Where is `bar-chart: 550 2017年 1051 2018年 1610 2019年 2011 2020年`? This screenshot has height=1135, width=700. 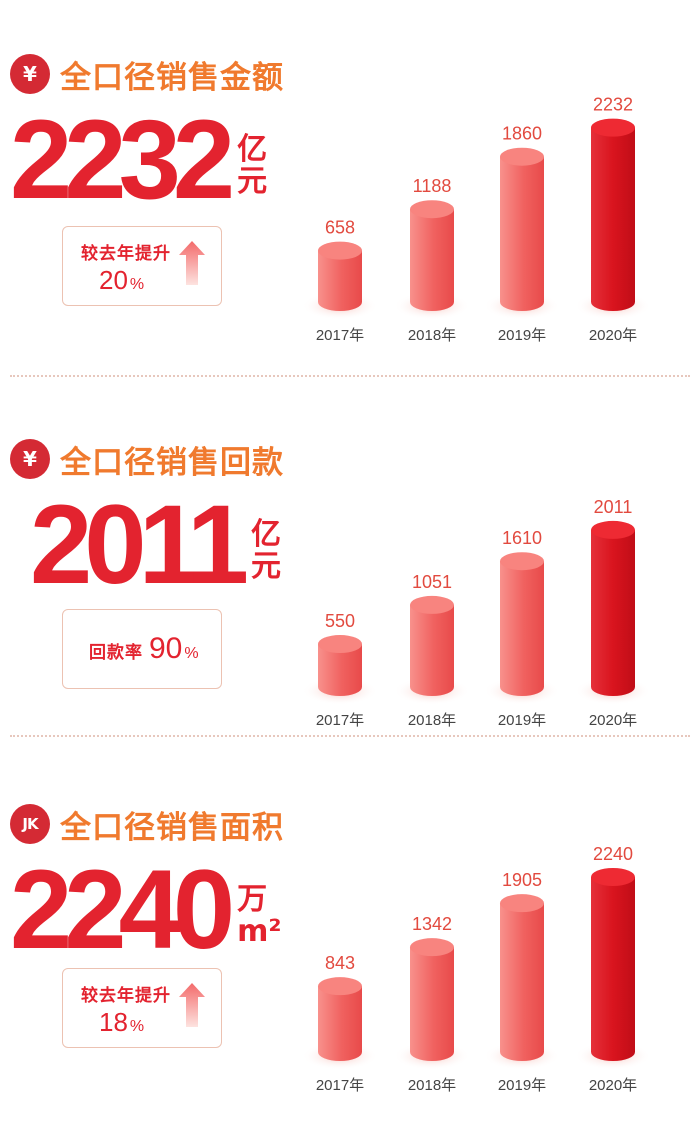
bar-chart: 550 2017年 1051 2018年 1610 2019年 2011 2020年 is located at coordinates (480, 602).